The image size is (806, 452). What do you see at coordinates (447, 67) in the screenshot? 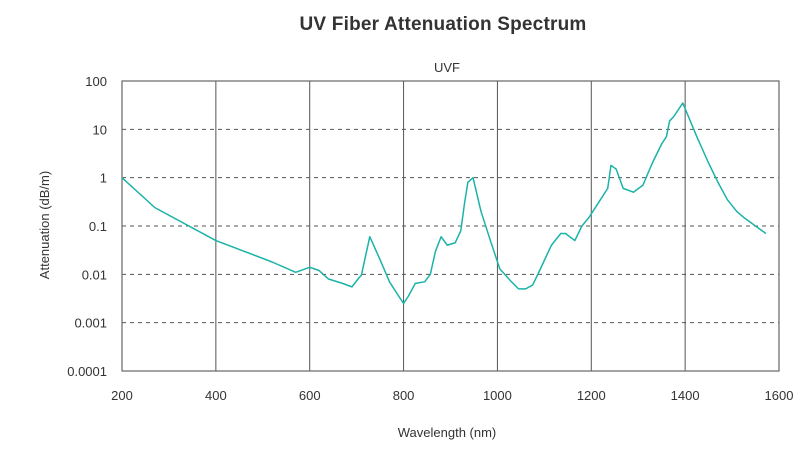
I see `chart-subtitle: UVF` at bounding box center [447, 67].